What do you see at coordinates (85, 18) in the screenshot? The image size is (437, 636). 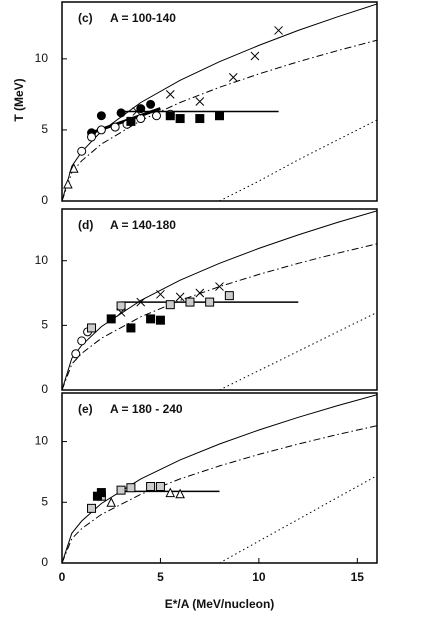 I see `panel-label: (c)` at bounding box center [85, 18].